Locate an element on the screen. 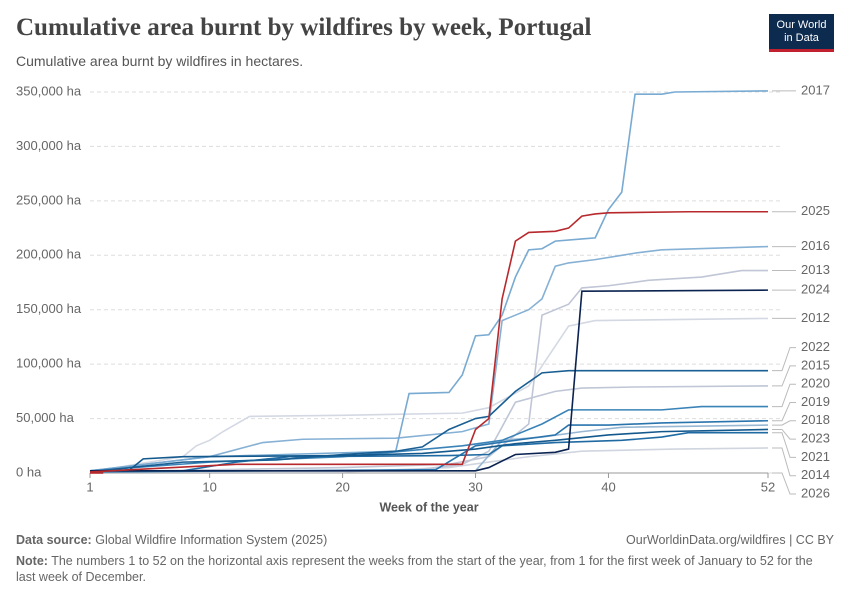 The width and height of the screenshot is (850, 600). source-label: Data source: is located at coordinates (54, 540).